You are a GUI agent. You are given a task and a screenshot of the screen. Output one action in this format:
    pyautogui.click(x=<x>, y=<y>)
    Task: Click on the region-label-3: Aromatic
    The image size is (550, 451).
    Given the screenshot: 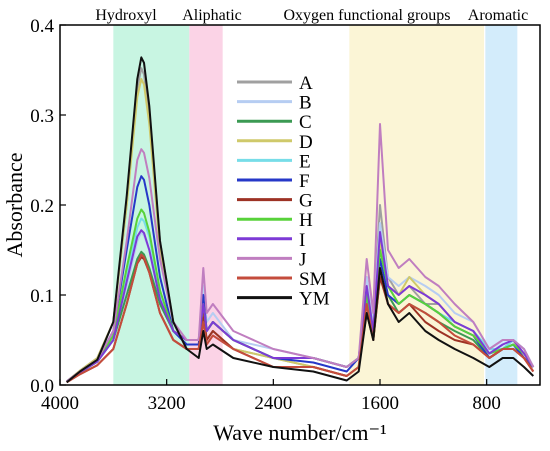 What is the action you would take?
    pyautogui.click(x=498, y=15)
    